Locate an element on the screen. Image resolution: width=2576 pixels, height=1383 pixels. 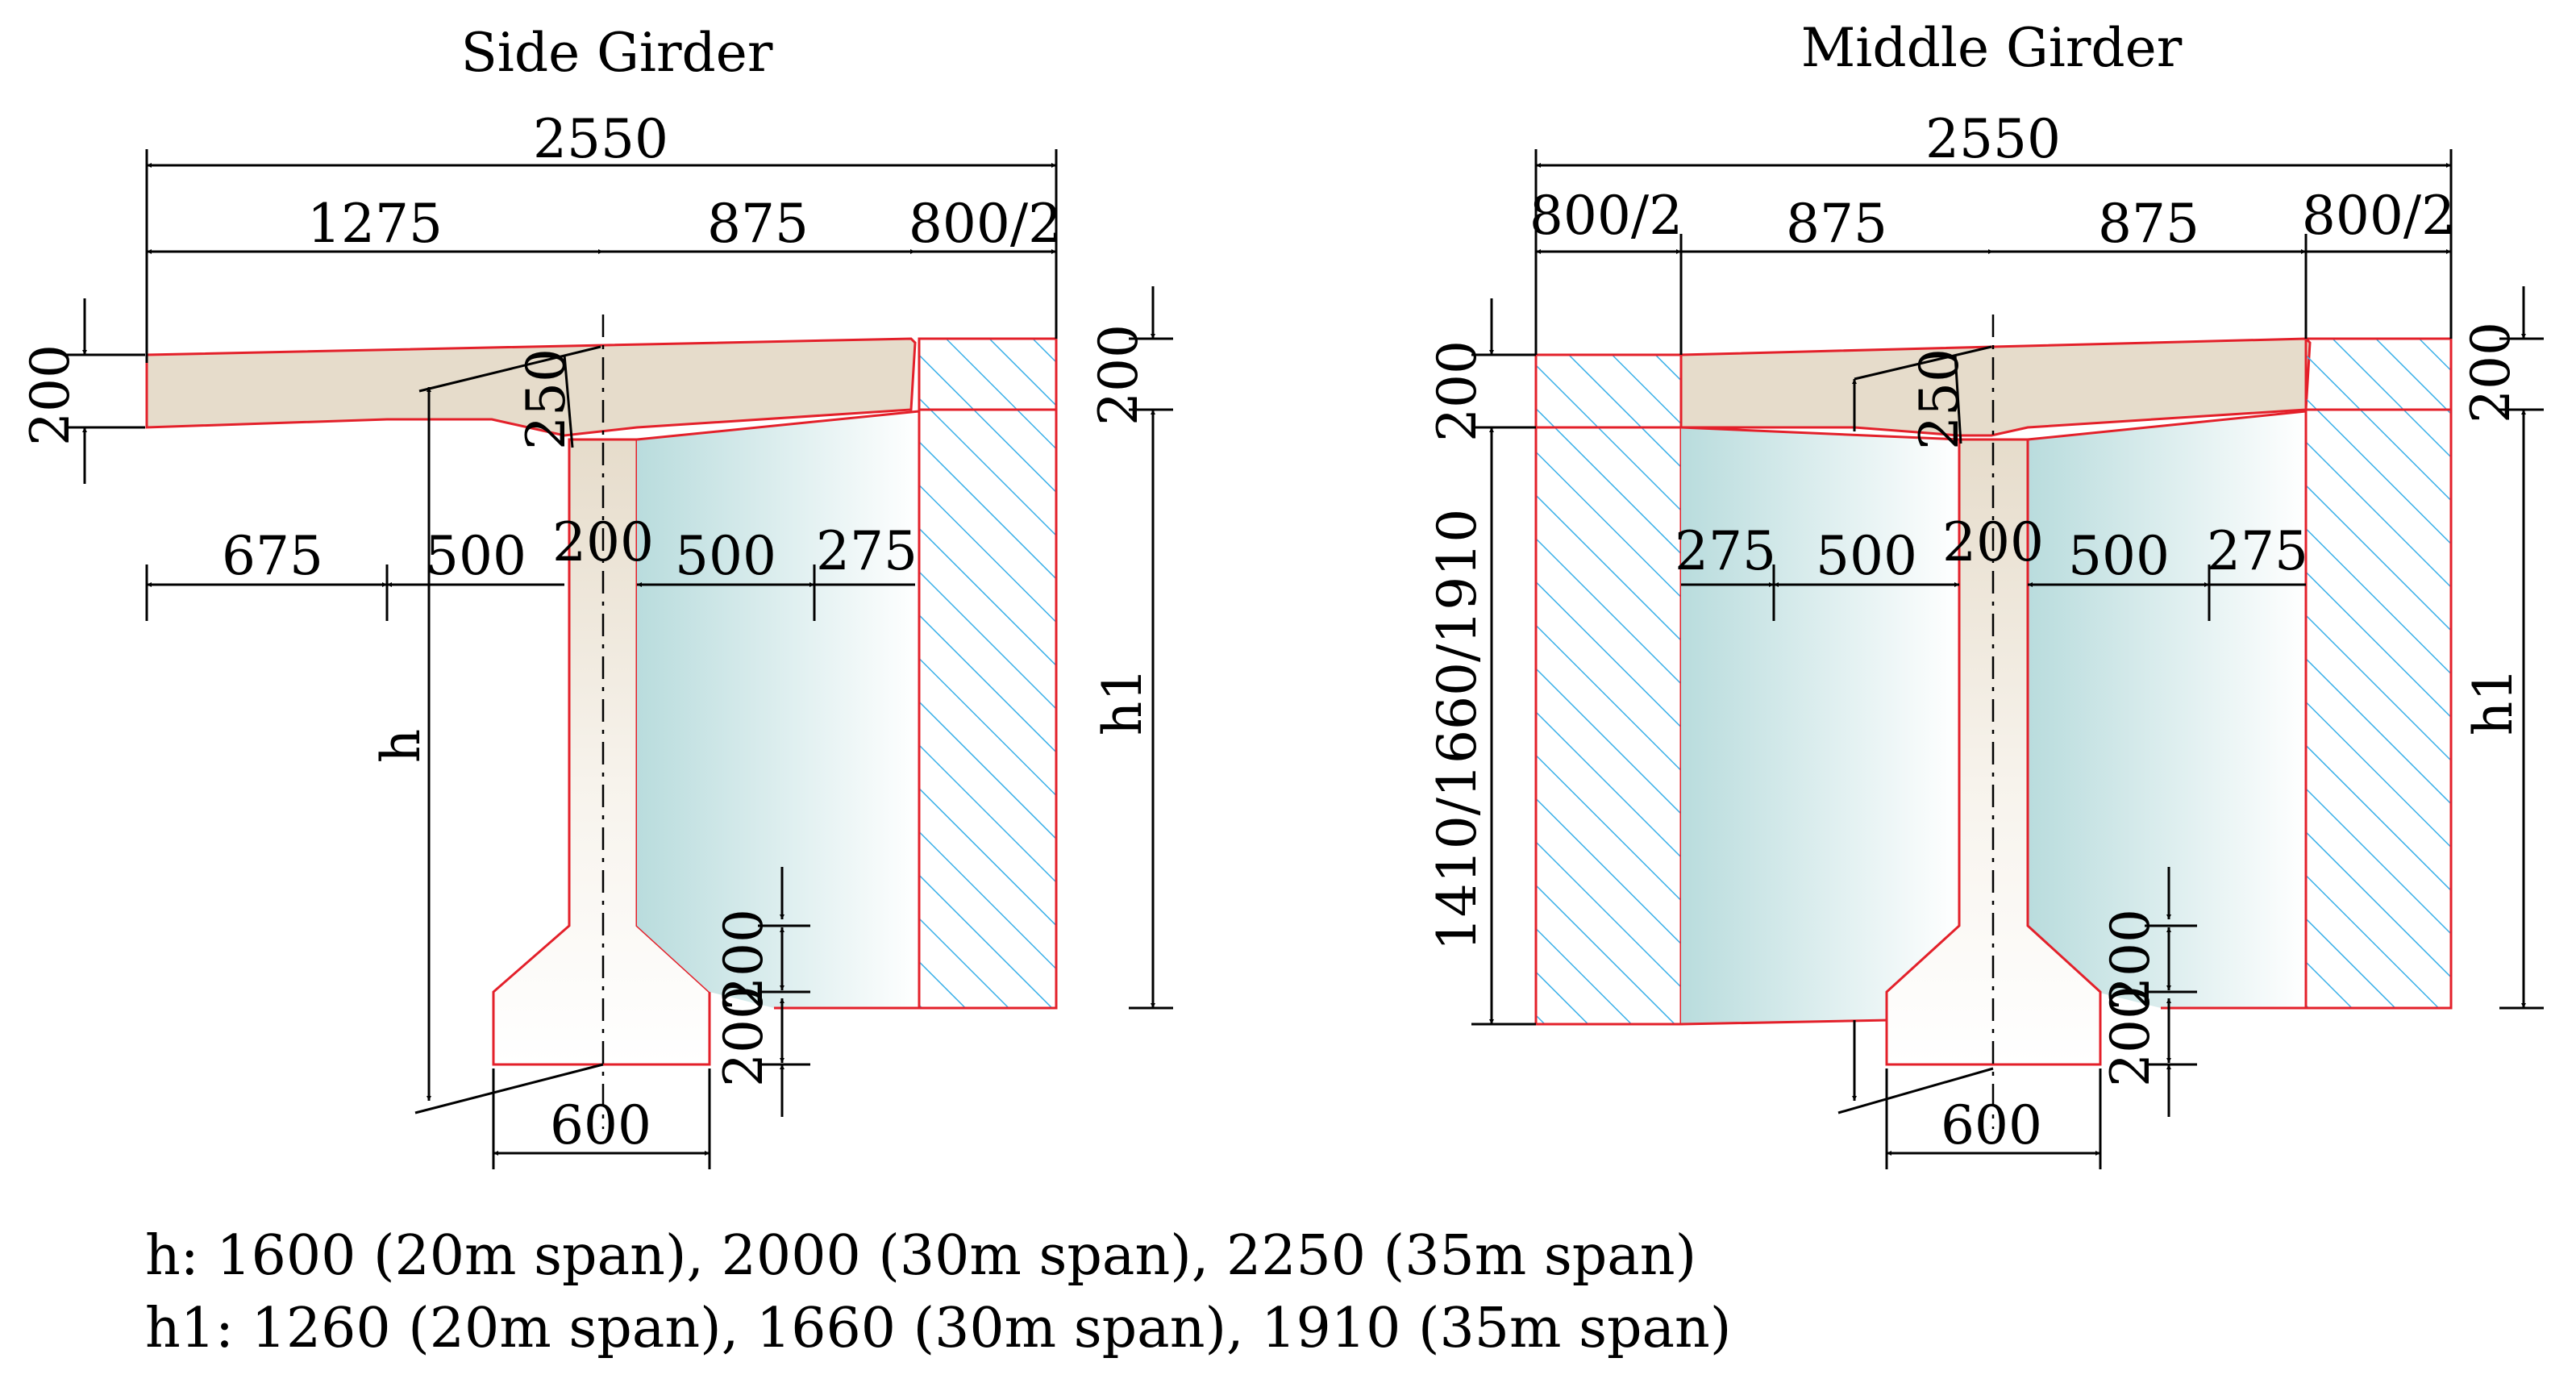
middle-dim-bulb-200a: 200 is located at coordinates (2131, 959).